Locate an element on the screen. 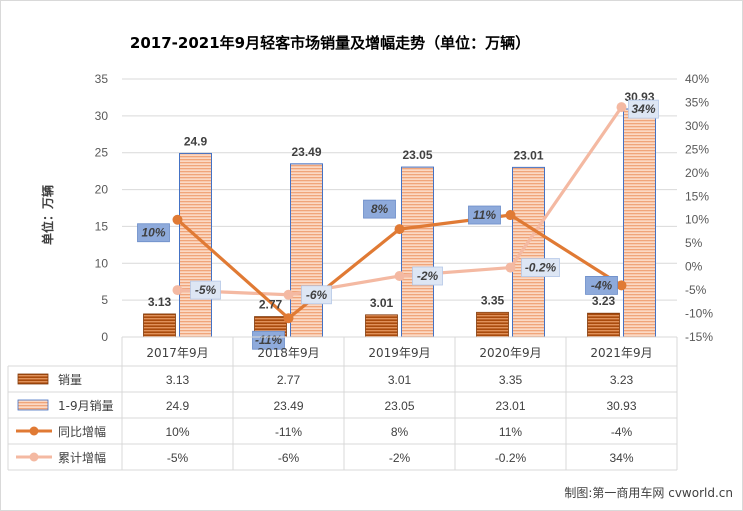 The height and width of the screenshot is (511, 743). y-tick-label: 15 is located at coordinates (102, 226).